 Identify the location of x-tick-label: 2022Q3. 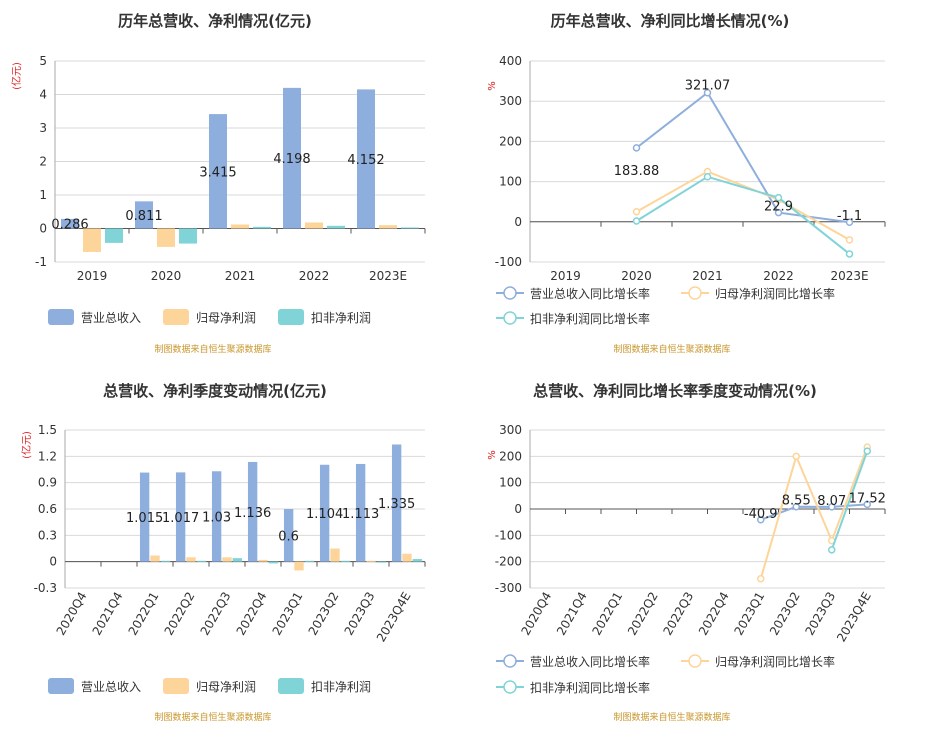
(216, 614).